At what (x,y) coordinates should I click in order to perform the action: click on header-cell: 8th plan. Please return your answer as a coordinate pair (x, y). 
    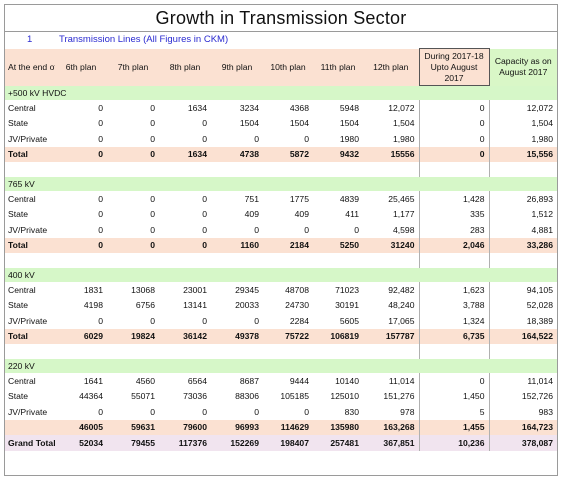
    Looking at the image, I should click on (185, 67).